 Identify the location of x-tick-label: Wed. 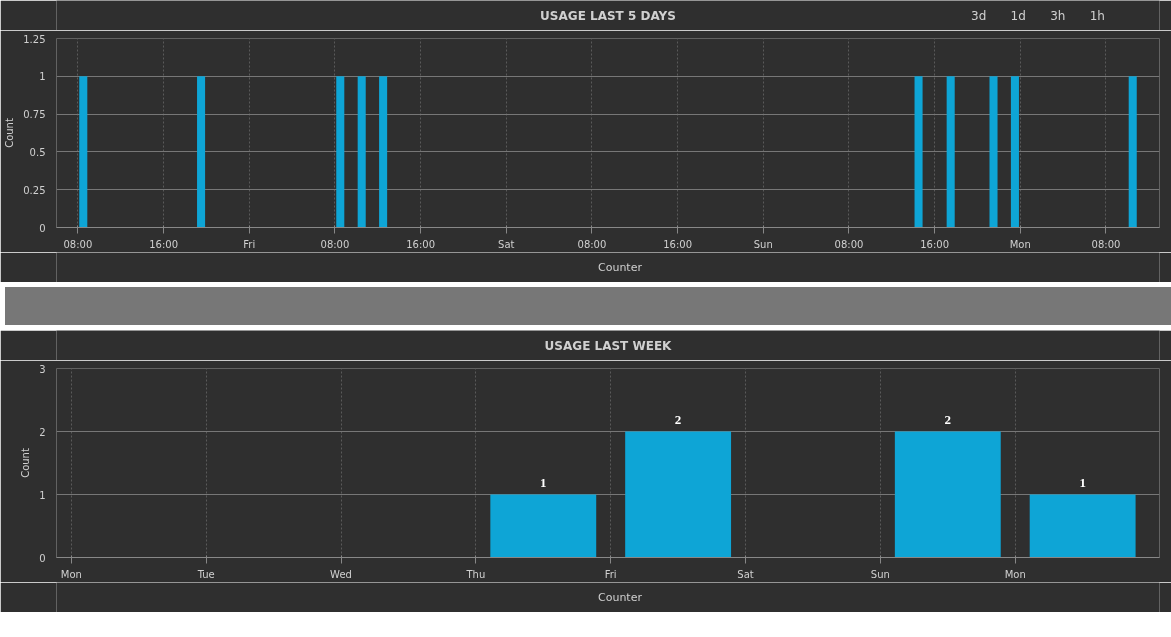
(341, 574).